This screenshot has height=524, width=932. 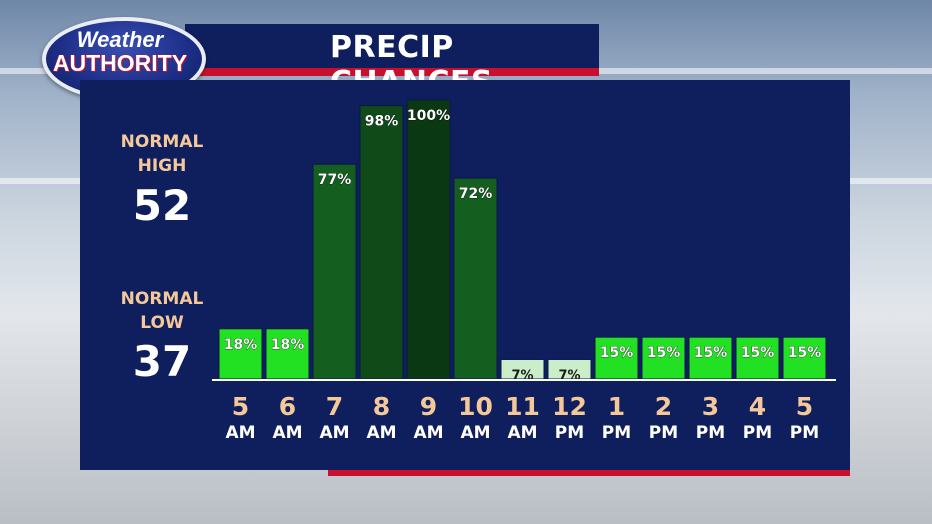 What do you see at coordinates (616, 406) in the screenshot?
I see `x-tick-hour-label: 1` at bounding box center [616, 406].